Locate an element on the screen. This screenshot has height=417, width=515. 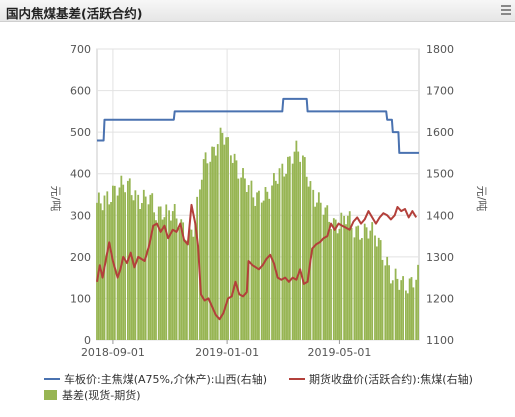
menu-icon is located at coordinates (506, 10).